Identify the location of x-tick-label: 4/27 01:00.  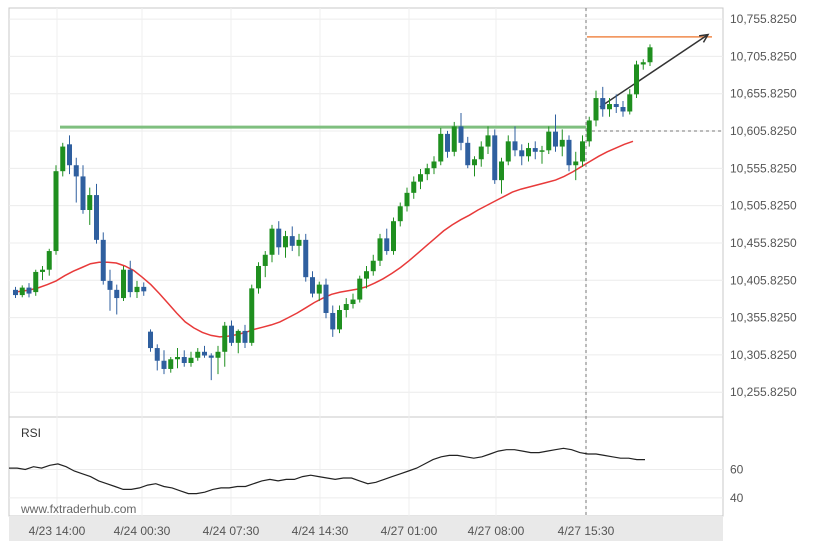
(409, 531).